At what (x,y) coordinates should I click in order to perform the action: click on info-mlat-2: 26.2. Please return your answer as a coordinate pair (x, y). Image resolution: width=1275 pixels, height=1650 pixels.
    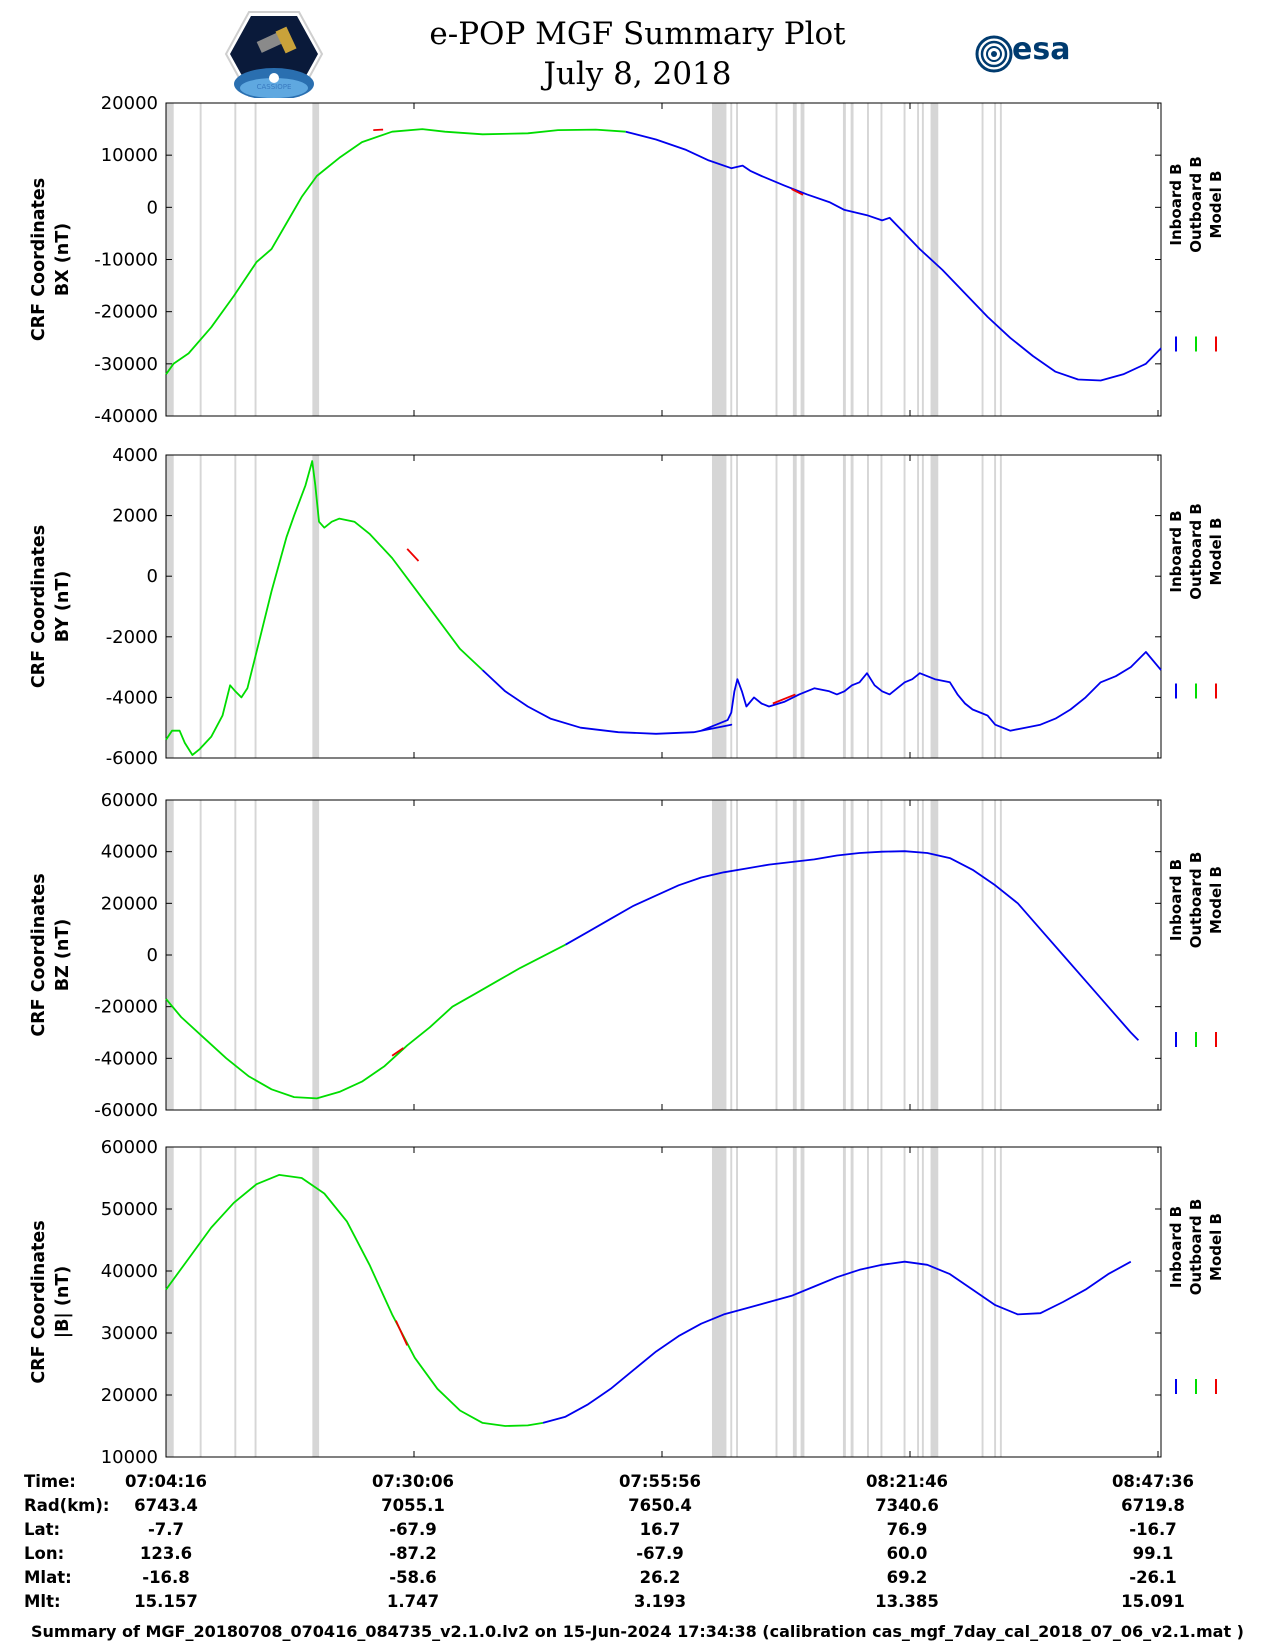
    Looking at the image, I should click on (660, 1577).